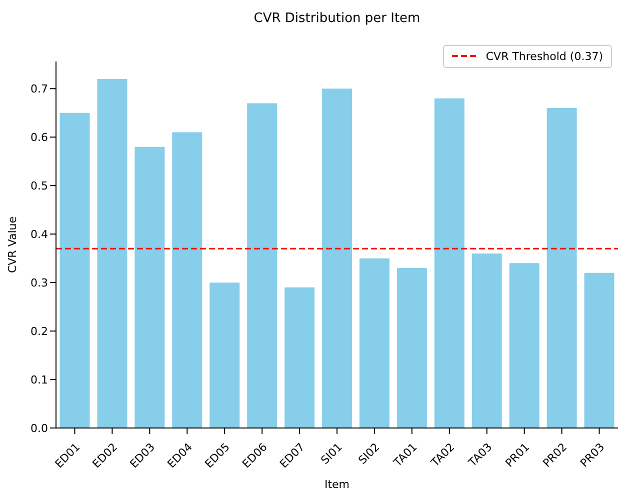 Image resolution: width=634 pixels, height=496 pixels. I want to click on y-tick-label: 0.5, so click(39, 186).